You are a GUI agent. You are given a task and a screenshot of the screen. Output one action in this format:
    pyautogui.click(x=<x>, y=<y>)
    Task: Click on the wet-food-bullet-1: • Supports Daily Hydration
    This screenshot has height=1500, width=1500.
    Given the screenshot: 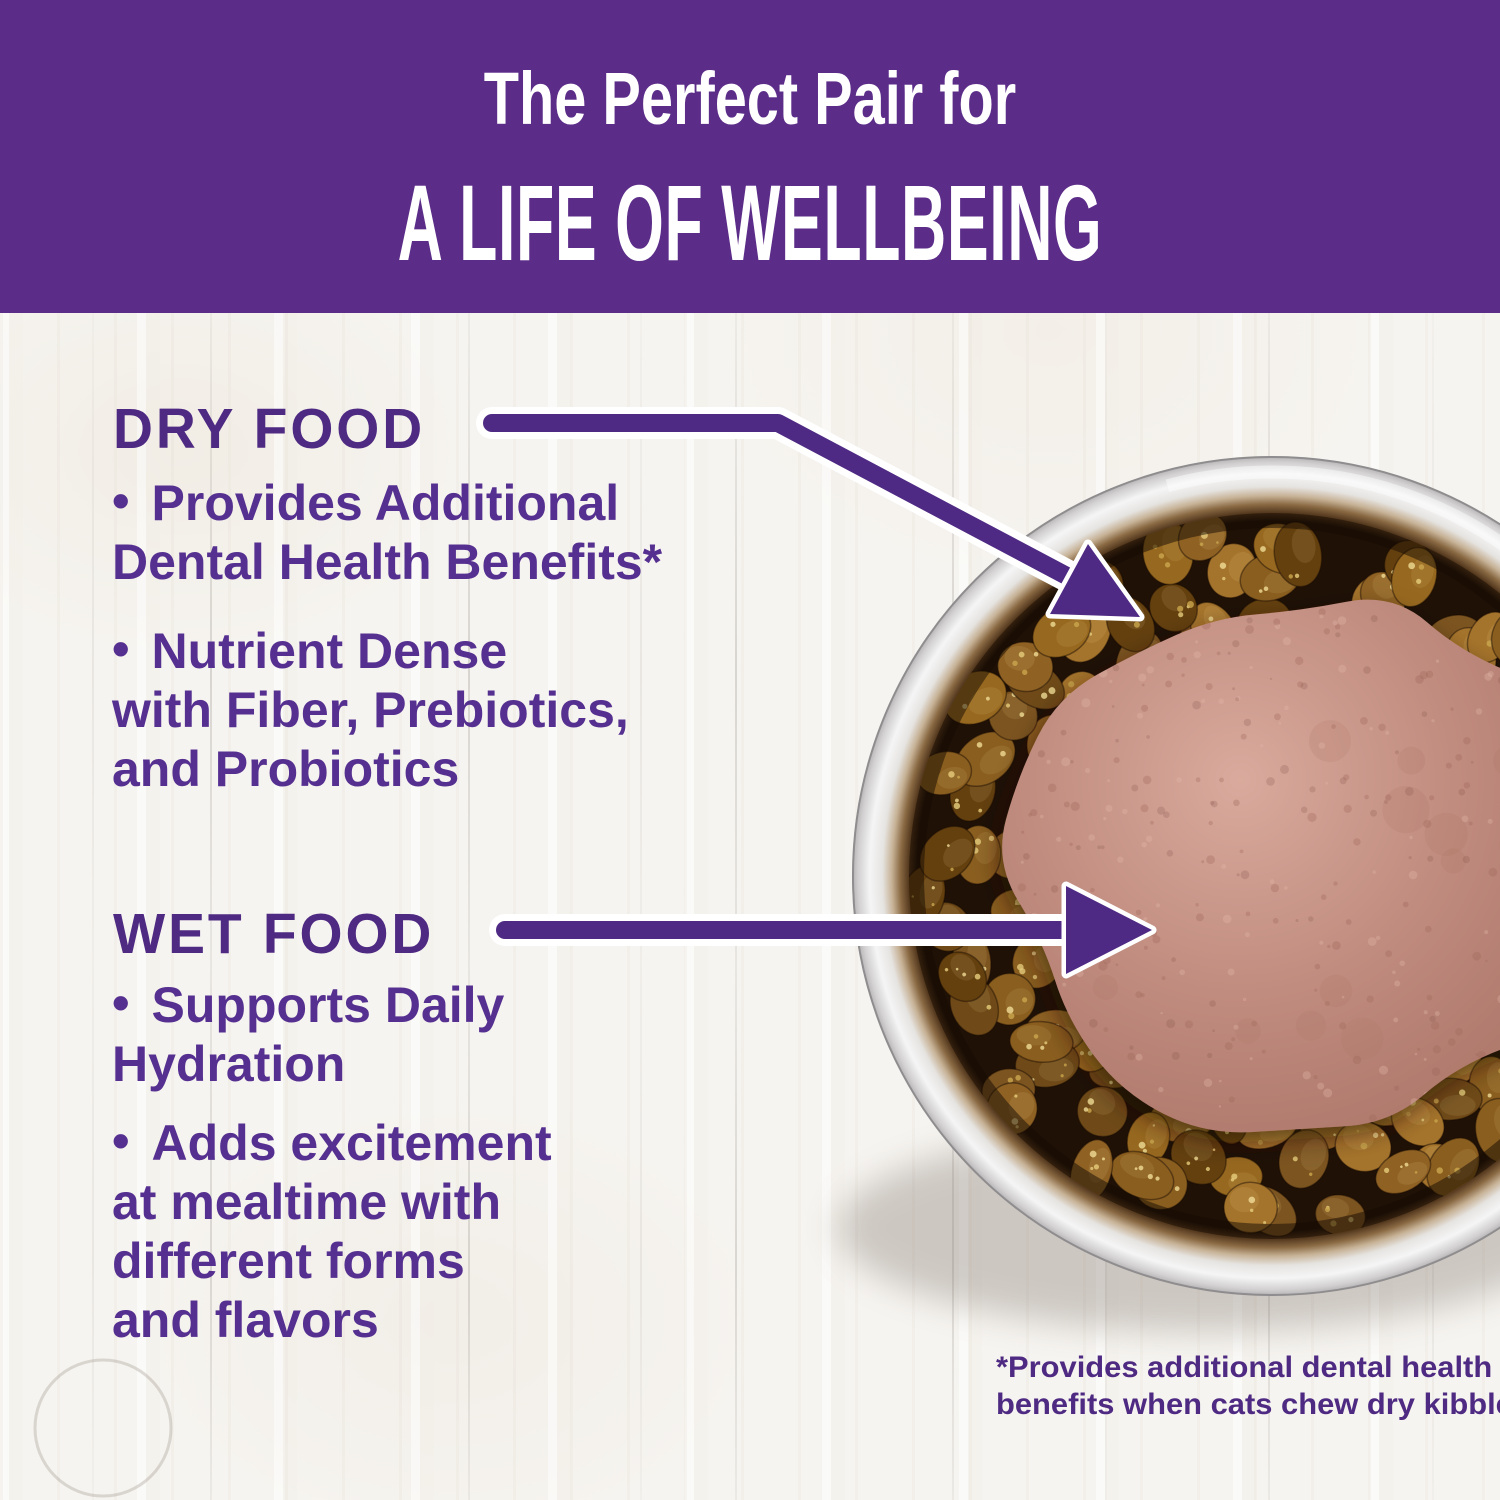 What is the action you would take?
    pyautogui.click(x=472, y=1034)
    